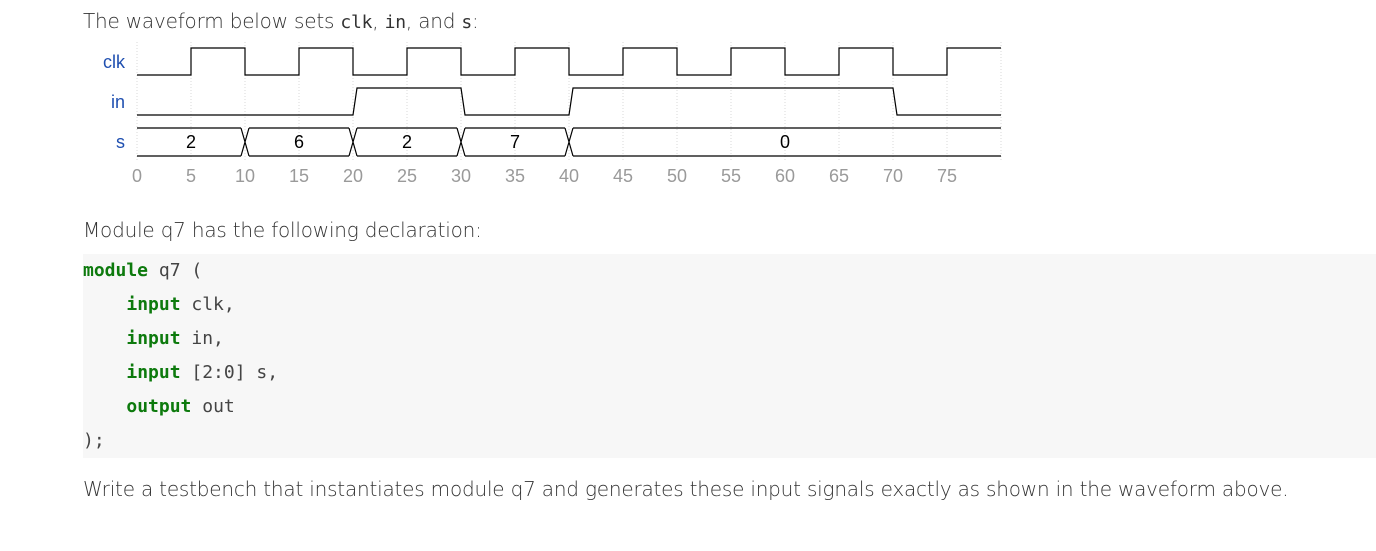  What do you see at coordinates (175, 270) in the screenshot?
I see `code-module-name: q7 (` at bounding box center [175, 270].